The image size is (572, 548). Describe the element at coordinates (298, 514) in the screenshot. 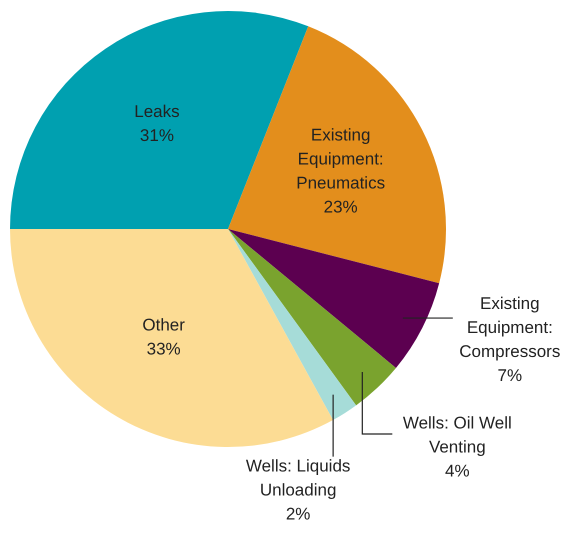

I see `data-label: 2%` at that location.